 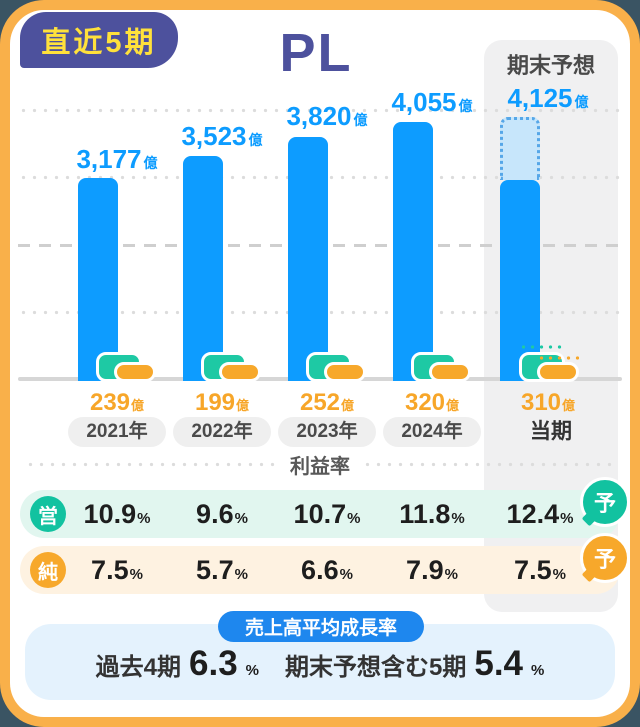 What do you see at coordinates (177, 663) in the screenshot?
I see `growth-item-past-4: 過去4期 6.3 %` at bounding box center [177, 663].